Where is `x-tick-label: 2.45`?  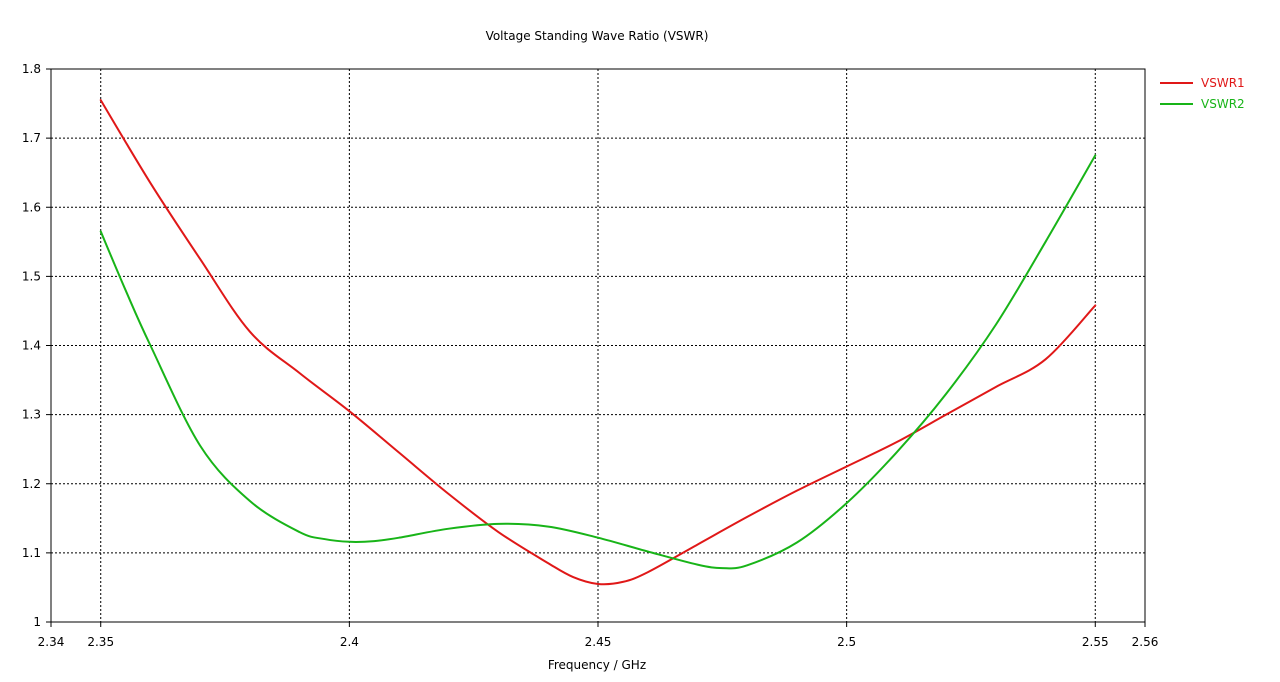 x-tick-label: 2.45 is located at coordinates (598, 642).